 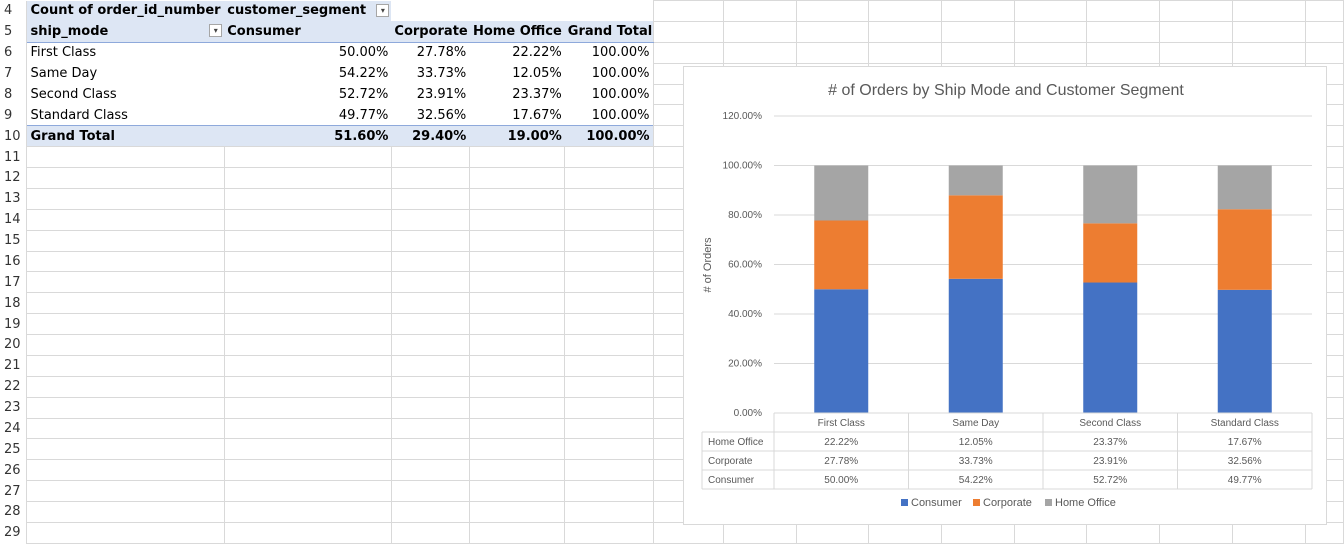 What do you see at coordinates (79, 115) in the screenshot?
I see `pivot-row-label: Standard Class` at bounding box center [79, 115].